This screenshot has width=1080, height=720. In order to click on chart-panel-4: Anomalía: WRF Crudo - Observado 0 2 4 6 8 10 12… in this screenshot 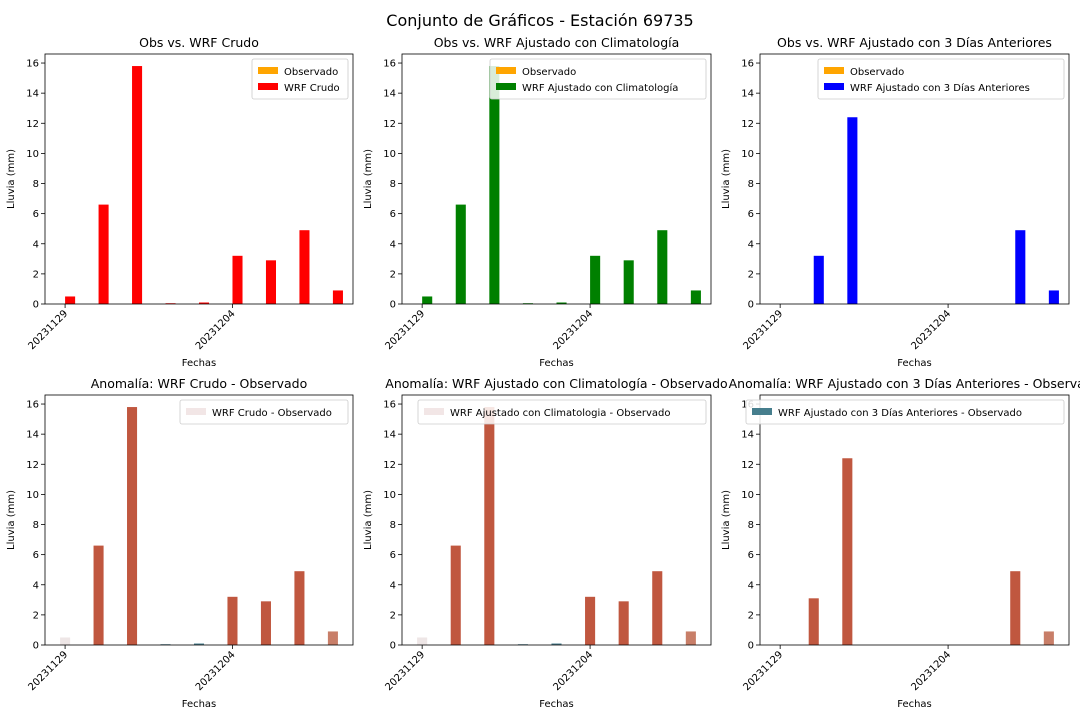, I will do `click(180, 543)`.